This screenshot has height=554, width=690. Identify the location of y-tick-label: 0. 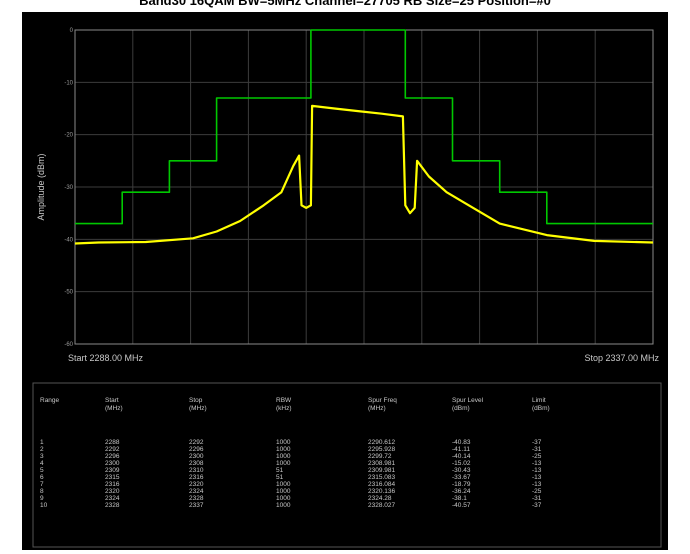
(72, 31).